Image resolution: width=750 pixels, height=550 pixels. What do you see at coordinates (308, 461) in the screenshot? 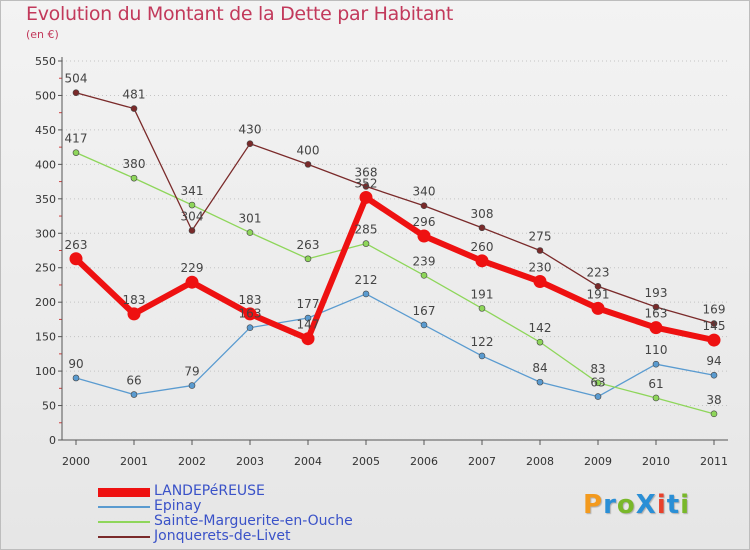
I see `x-tick-label: 2004` at bounding box center [308, 461].